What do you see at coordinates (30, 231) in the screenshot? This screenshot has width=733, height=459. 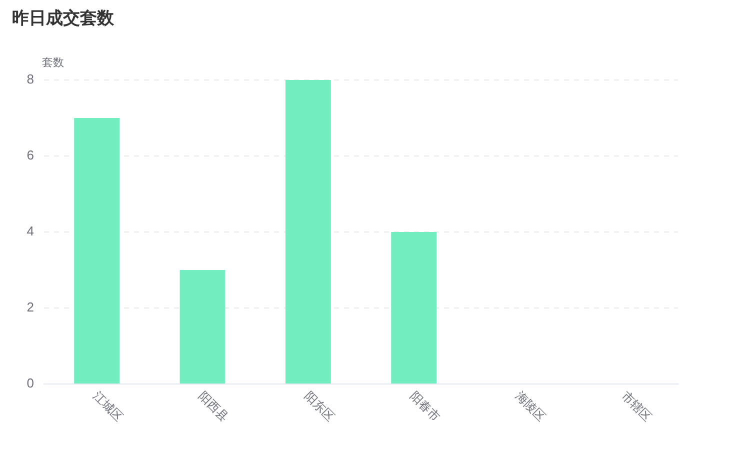 I see `y-tick-label: 4` at bounding box center [30, 231].